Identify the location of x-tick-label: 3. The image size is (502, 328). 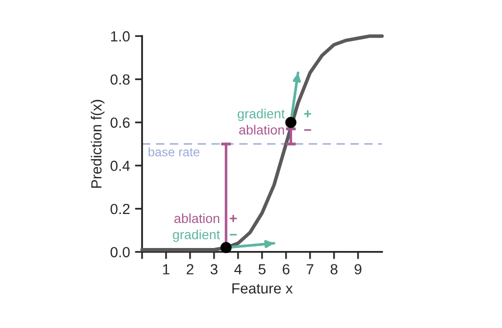
(214, 269).